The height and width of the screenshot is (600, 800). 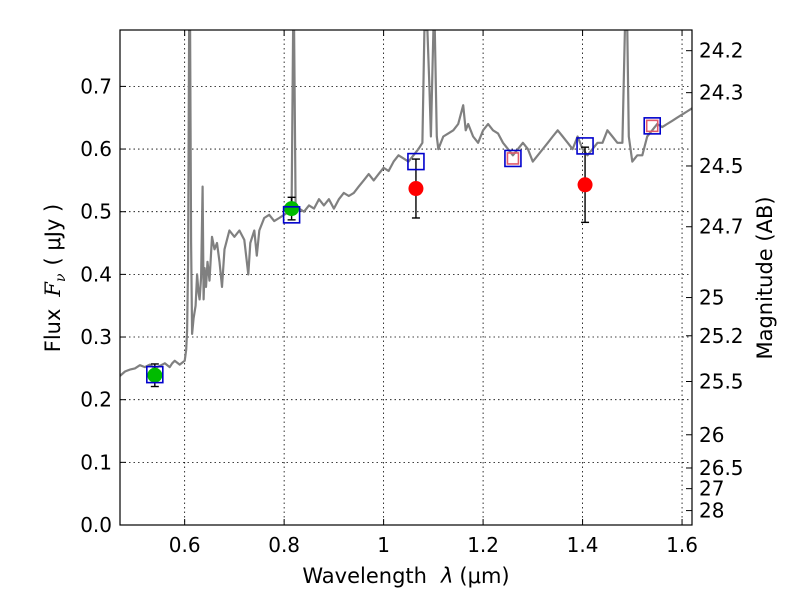 I want to click on x-axis-label-symbol: λ, so click(x=446, y=576).